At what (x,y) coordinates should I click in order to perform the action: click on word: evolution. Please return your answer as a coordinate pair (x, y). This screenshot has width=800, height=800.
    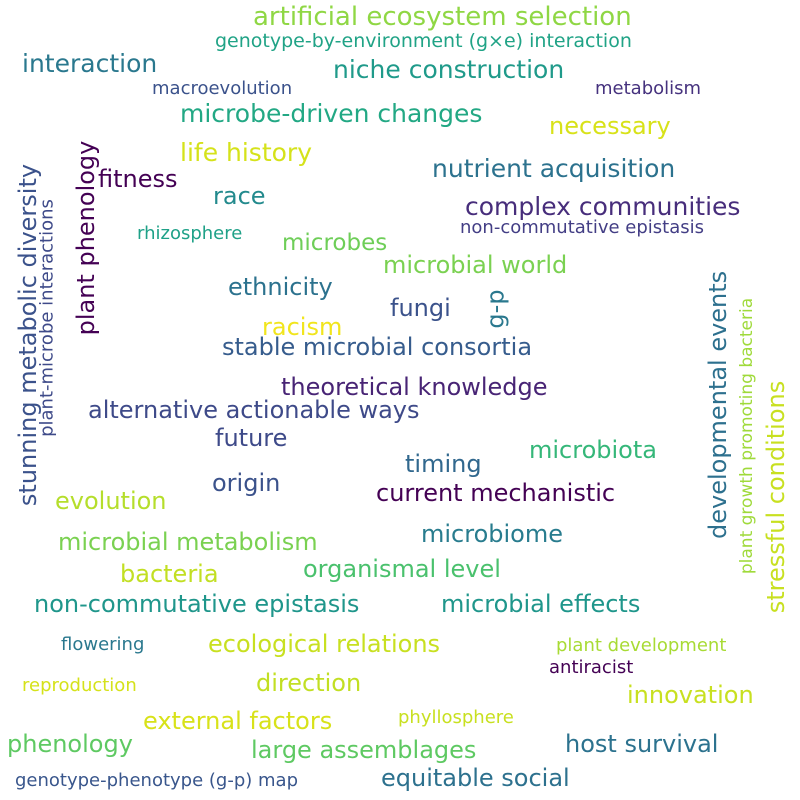
    Looking at the image, I should click on (111, 501).